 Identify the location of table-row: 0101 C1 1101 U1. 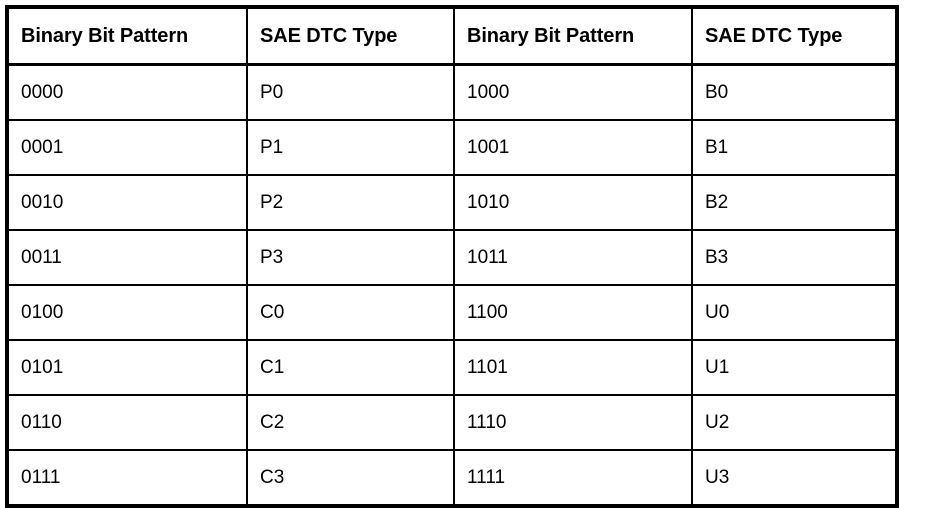
(452, 368).